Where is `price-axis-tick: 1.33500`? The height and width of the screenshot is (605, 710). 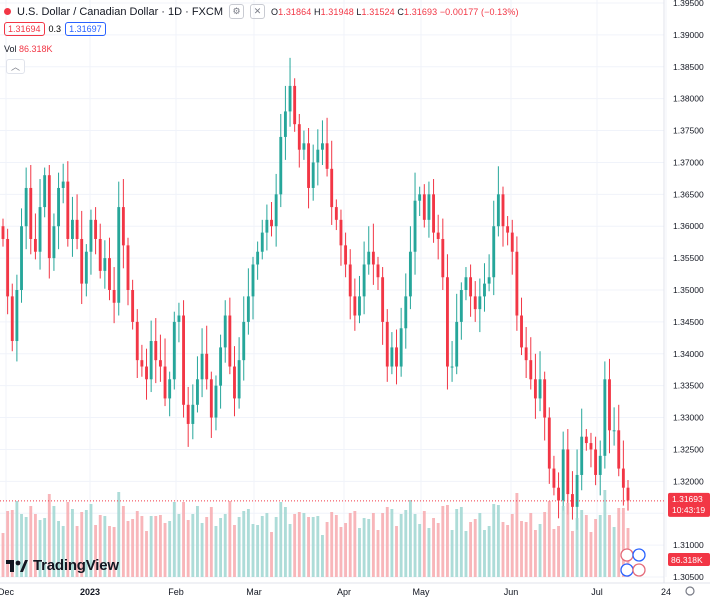
price-axis-tick: 1.33500 is located at coordinates (688, 386).